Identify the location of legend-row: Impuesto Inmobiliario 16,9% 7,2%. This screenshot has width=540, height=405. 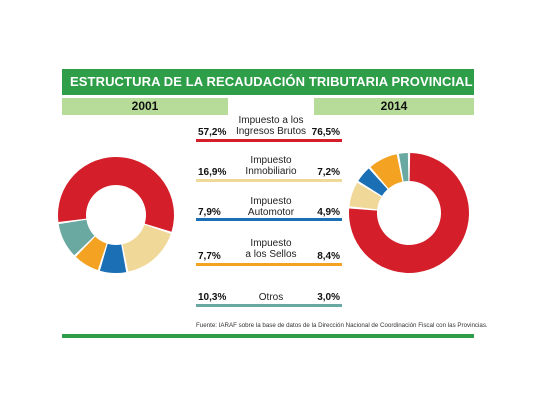
(269, 167).